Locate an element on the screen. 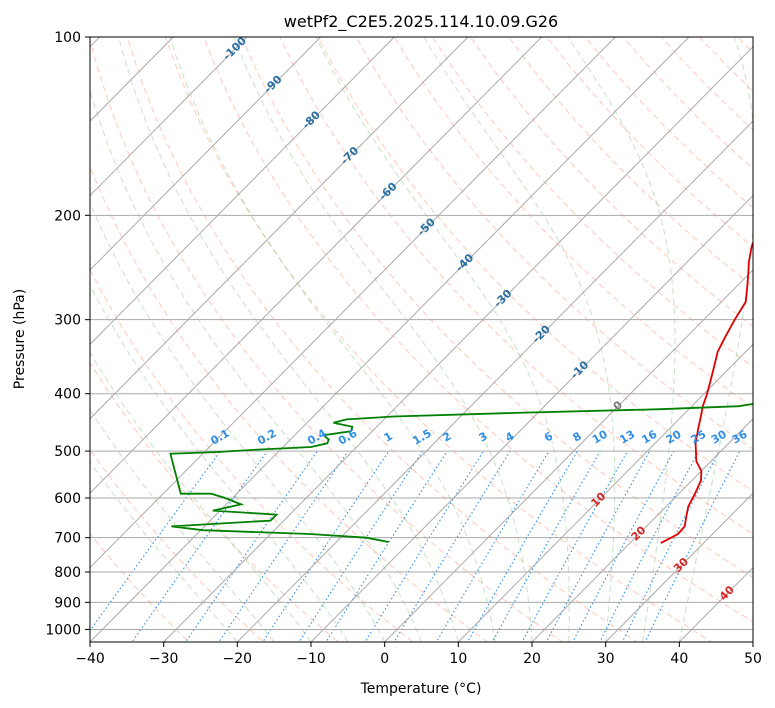  x-tick-label: 20 is located at coordinates (532, 659).